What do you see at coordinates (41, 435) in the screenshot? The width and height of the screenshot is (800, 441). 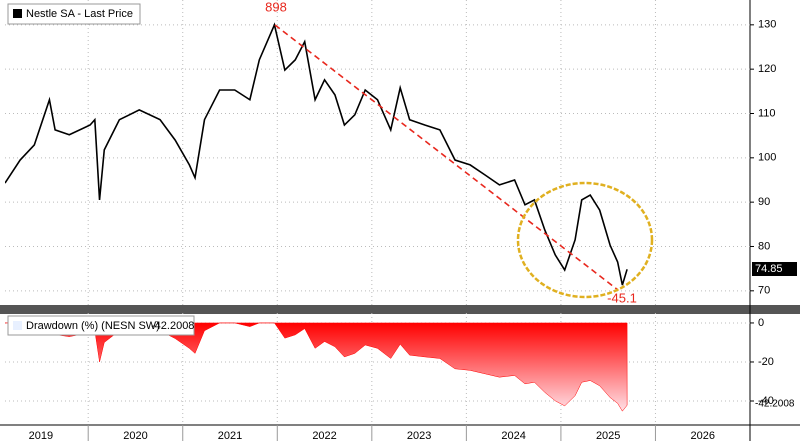 I see `x-tick-label: 2019` at bounding box center [41, 435].